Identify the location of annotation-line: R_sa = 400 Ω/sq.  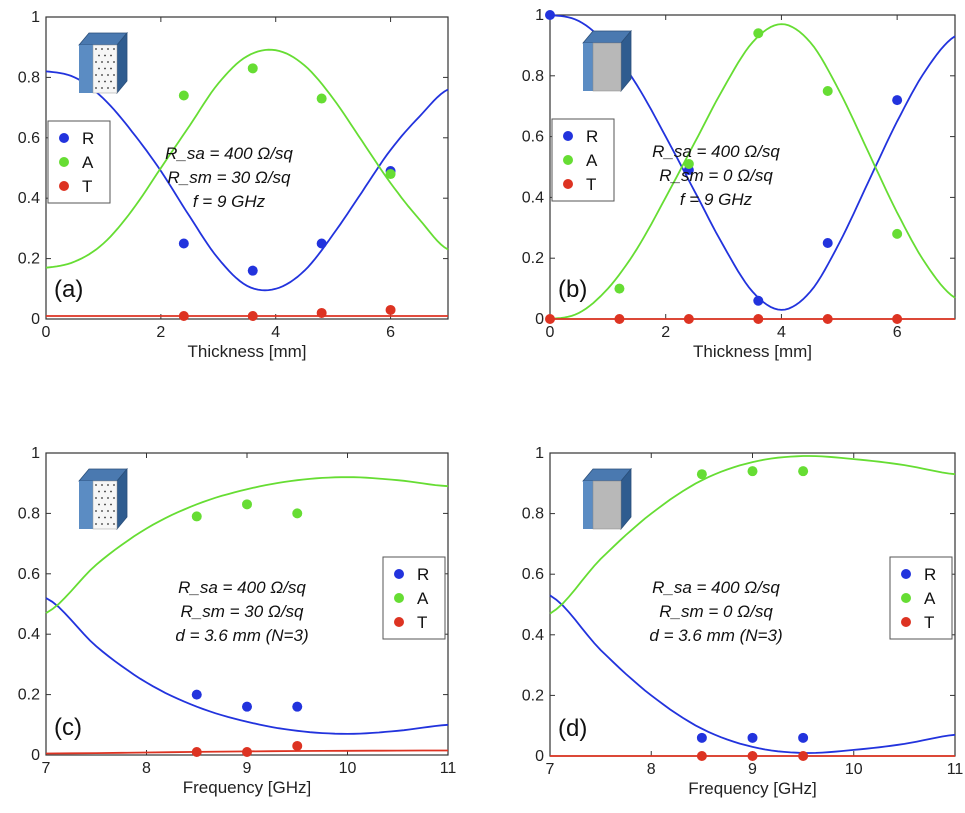
(716, 587).